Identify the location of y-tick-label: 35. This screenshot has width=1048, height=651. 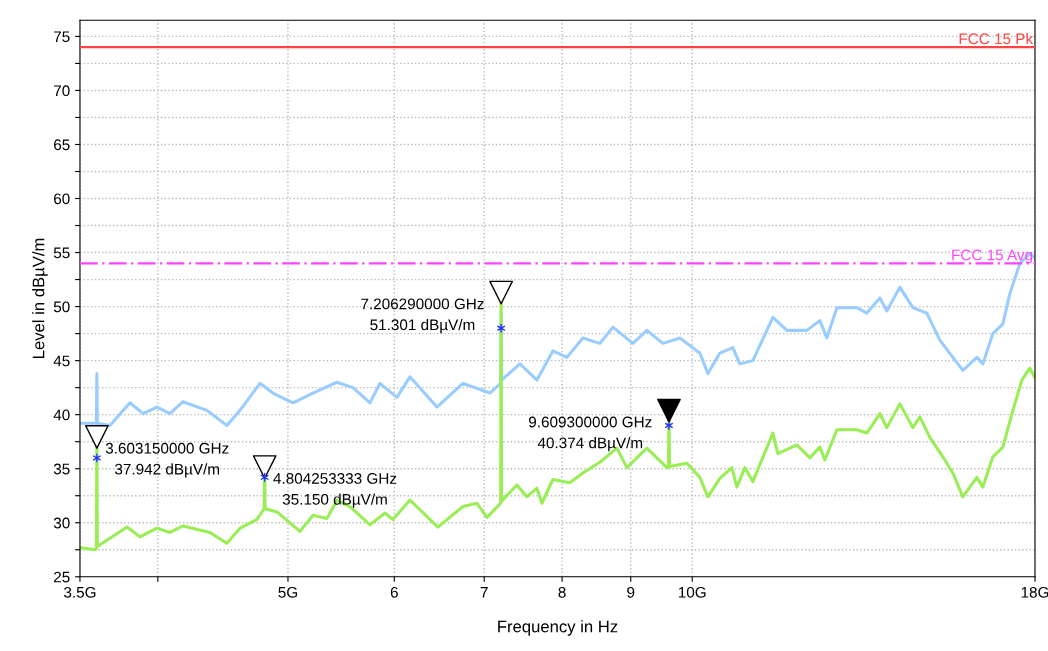
(61, 469).